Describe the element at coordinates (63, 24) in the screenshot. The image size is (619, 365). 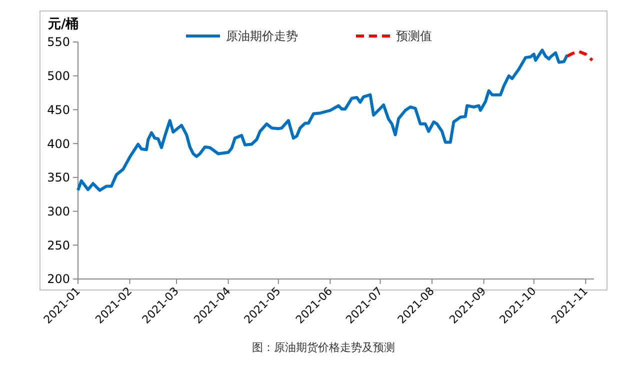
I see `y-axis-title: 元/桶` at that location.